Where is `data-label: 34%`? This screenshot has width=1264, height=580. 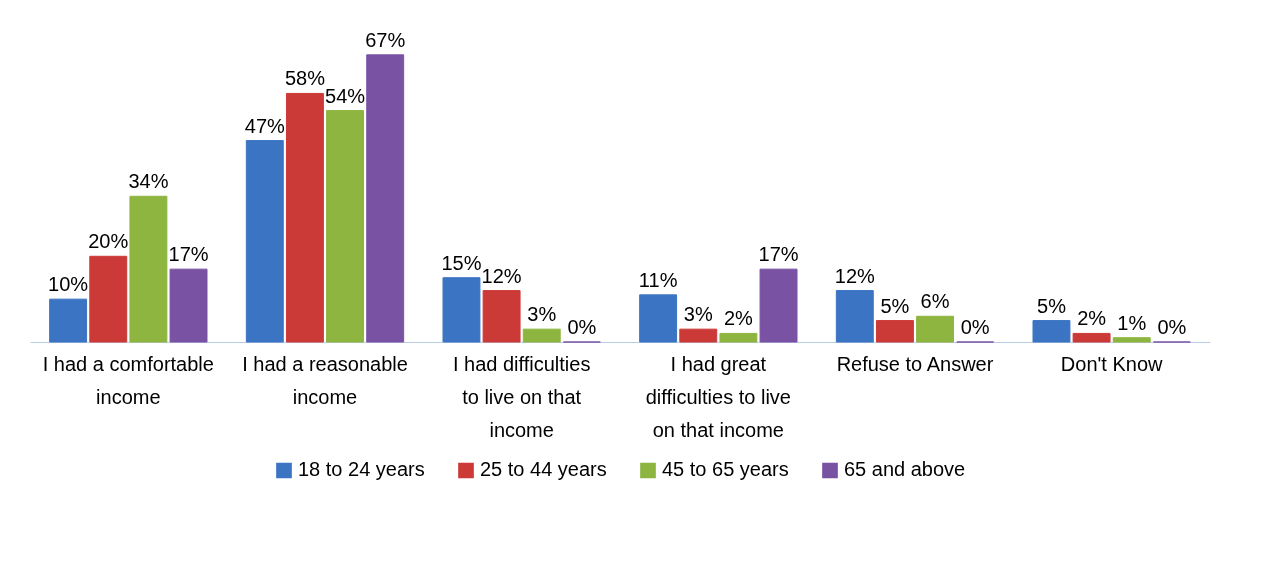 data-label: 34% is located at coordinates (148, 181).